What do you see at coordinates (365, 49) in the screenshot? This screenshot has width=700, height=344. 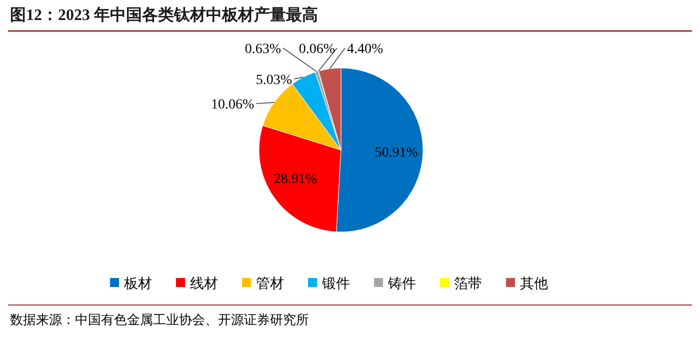 I see `data-label: 4.40%` at bounding box center [365, 49].